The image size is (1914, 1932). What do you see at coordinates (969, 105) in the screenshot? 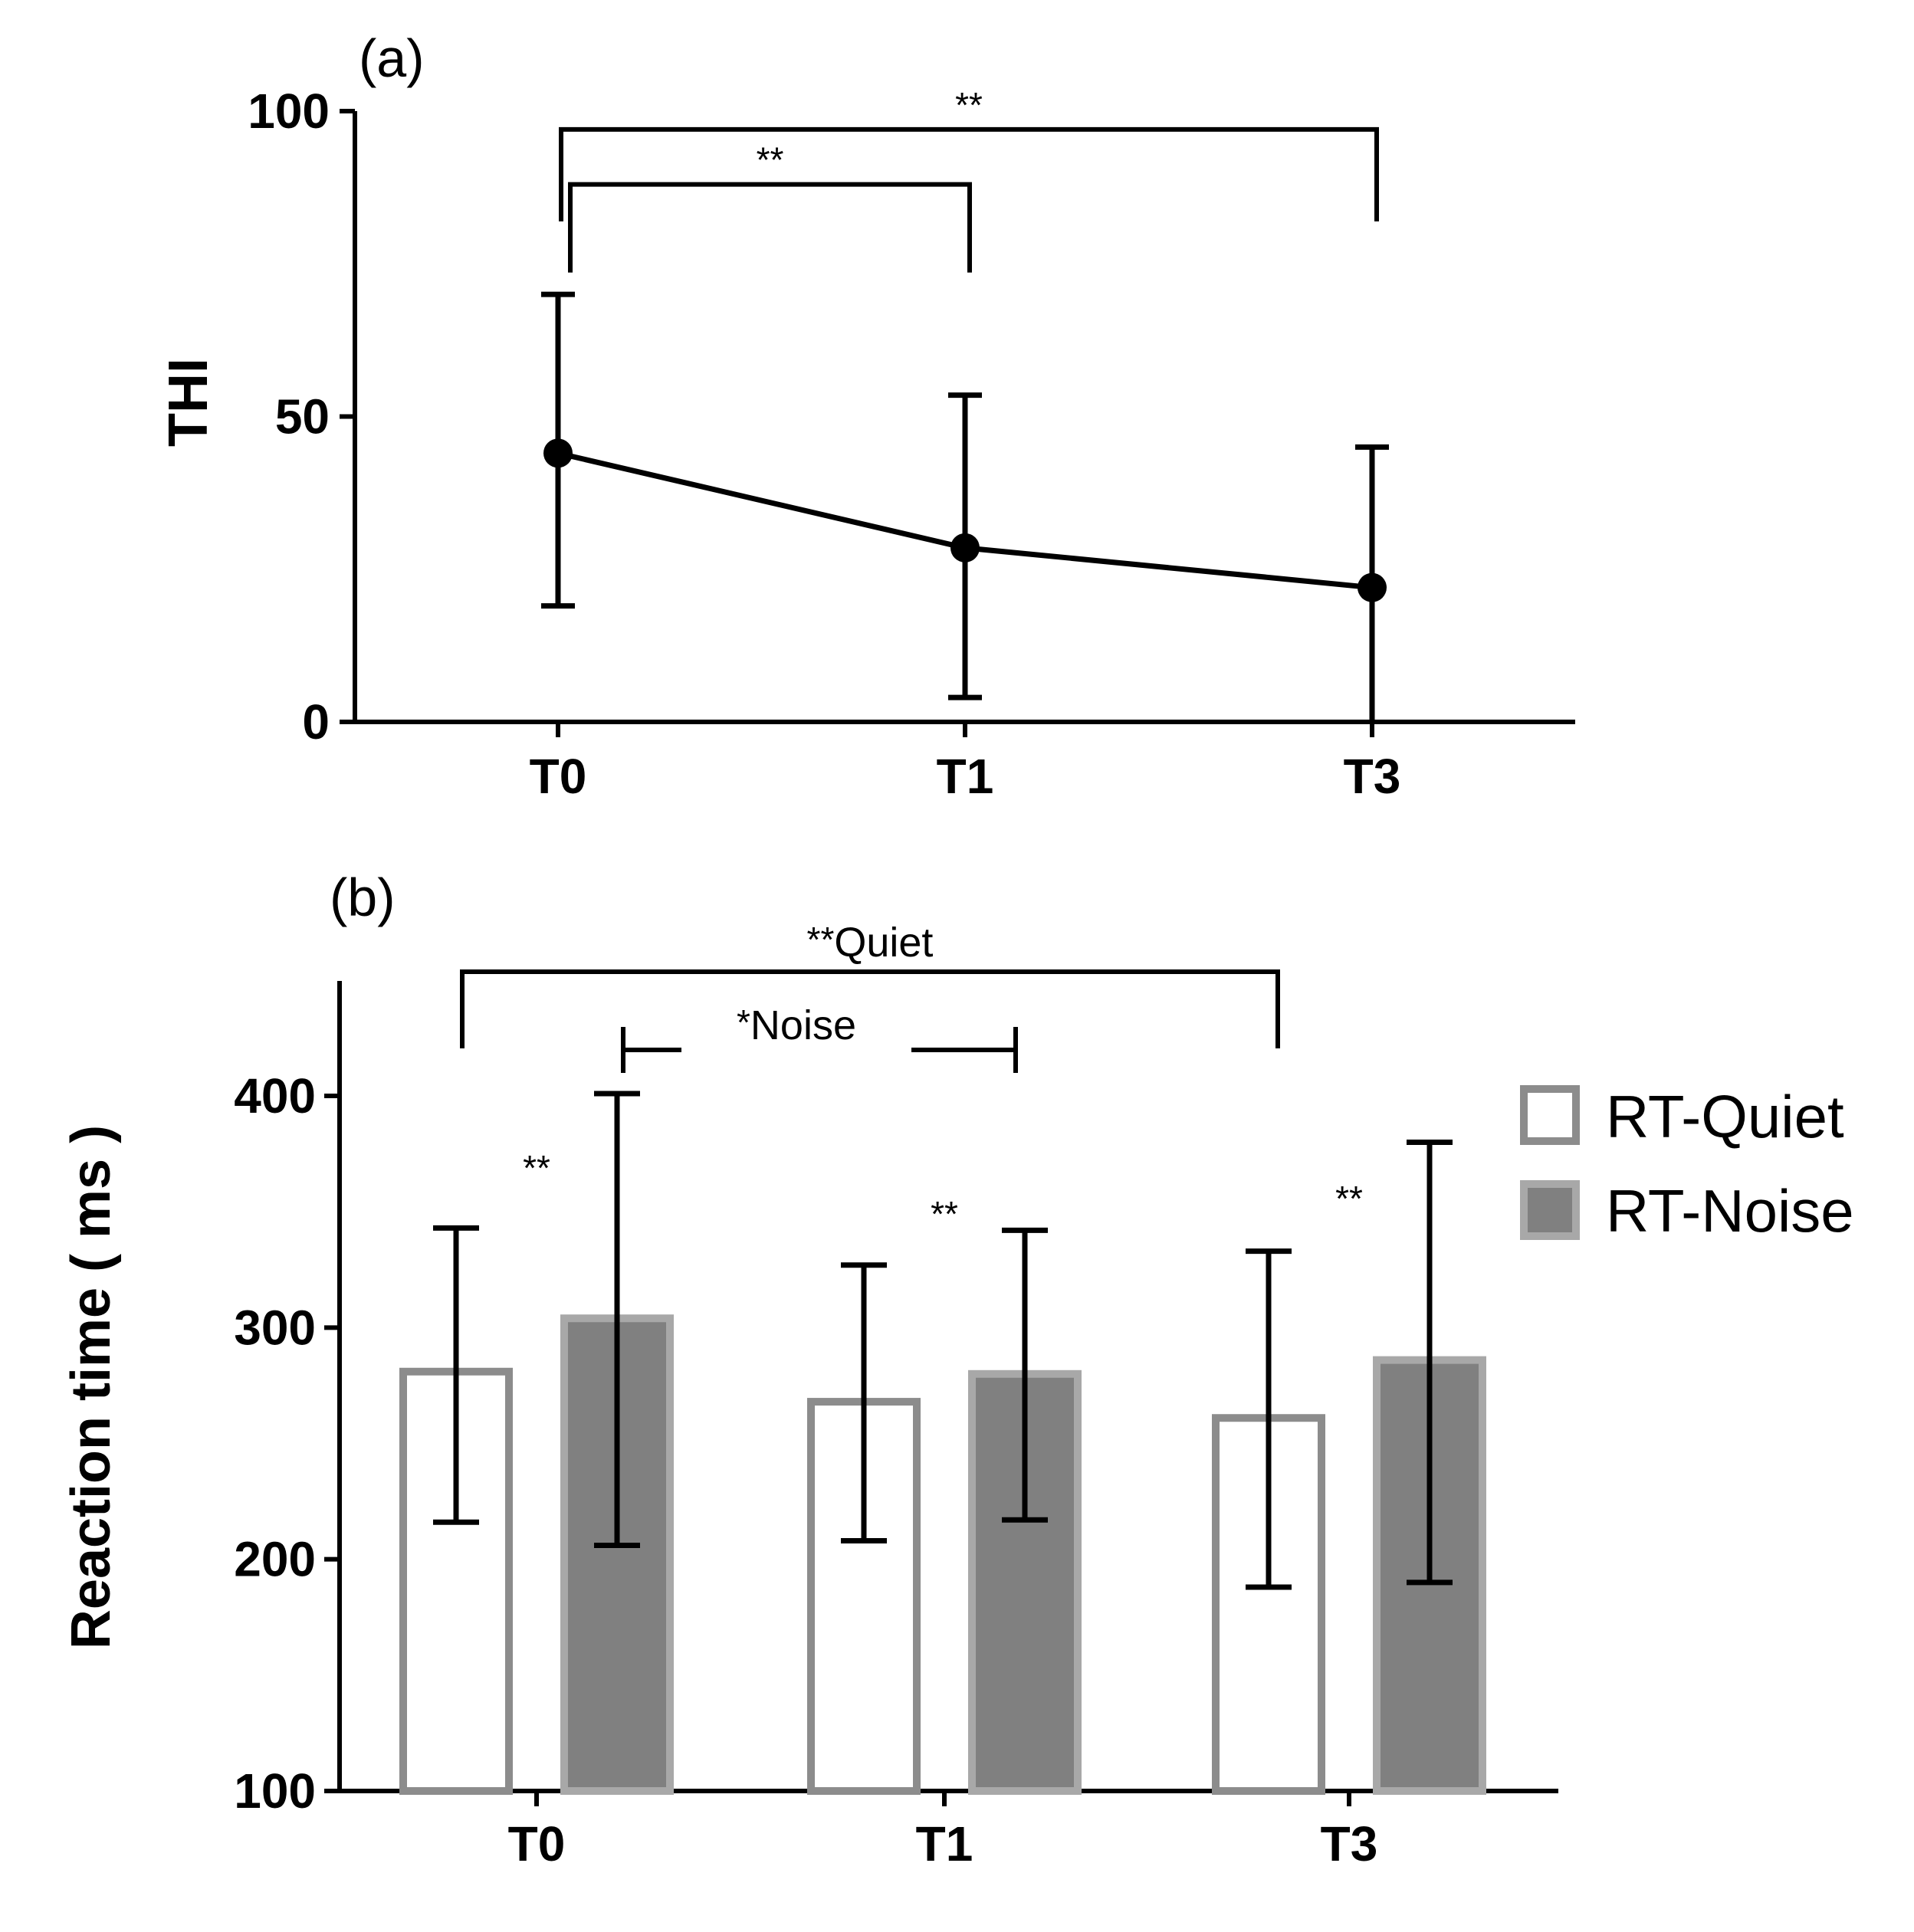
I see `panel-a-sig-label-t0-t3: **` at bounding box center [969, 105].